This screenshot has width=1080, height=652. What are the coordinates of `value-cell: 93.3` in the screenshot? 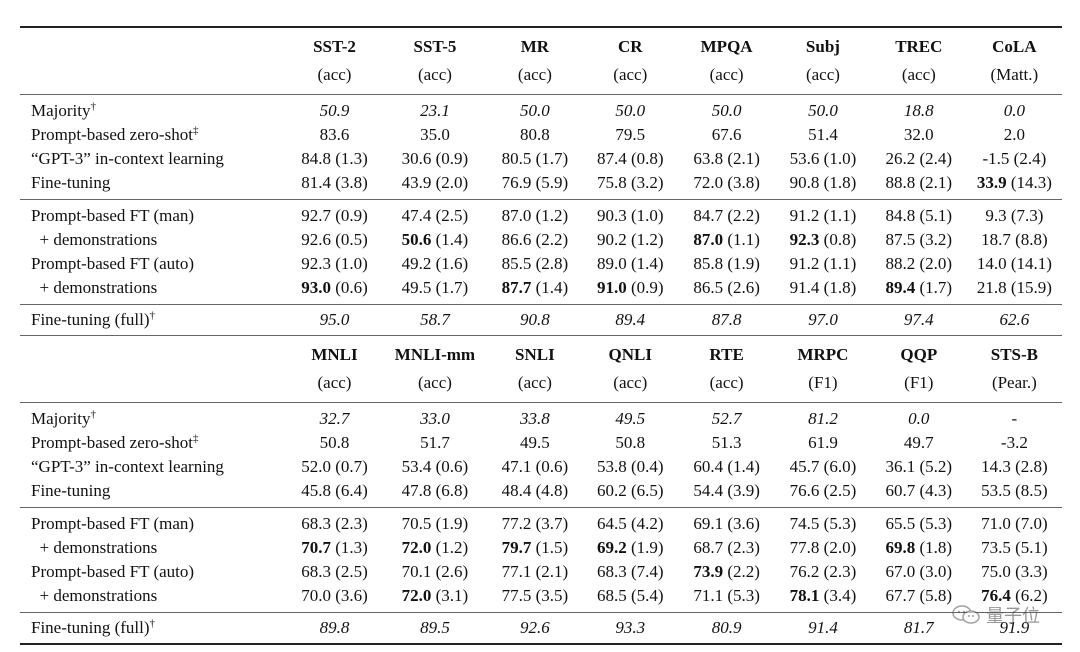 It's located at (630, 628).